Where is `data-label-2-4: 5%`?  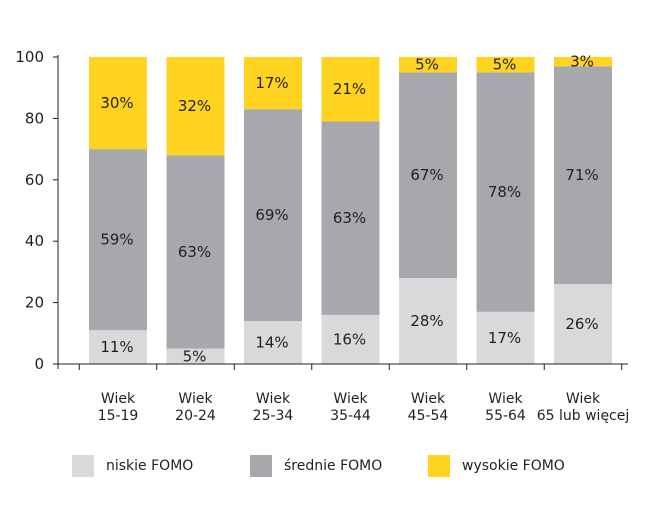
data-label-2-4: 5% is located at coordinates (427, 65).